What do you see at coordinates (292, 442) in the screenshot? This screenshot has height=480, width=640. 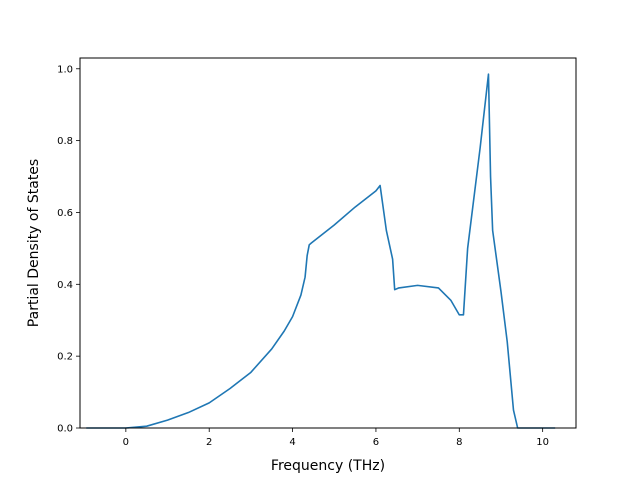 I see `x-tick-label: 4` at bounding box center [292, 442].